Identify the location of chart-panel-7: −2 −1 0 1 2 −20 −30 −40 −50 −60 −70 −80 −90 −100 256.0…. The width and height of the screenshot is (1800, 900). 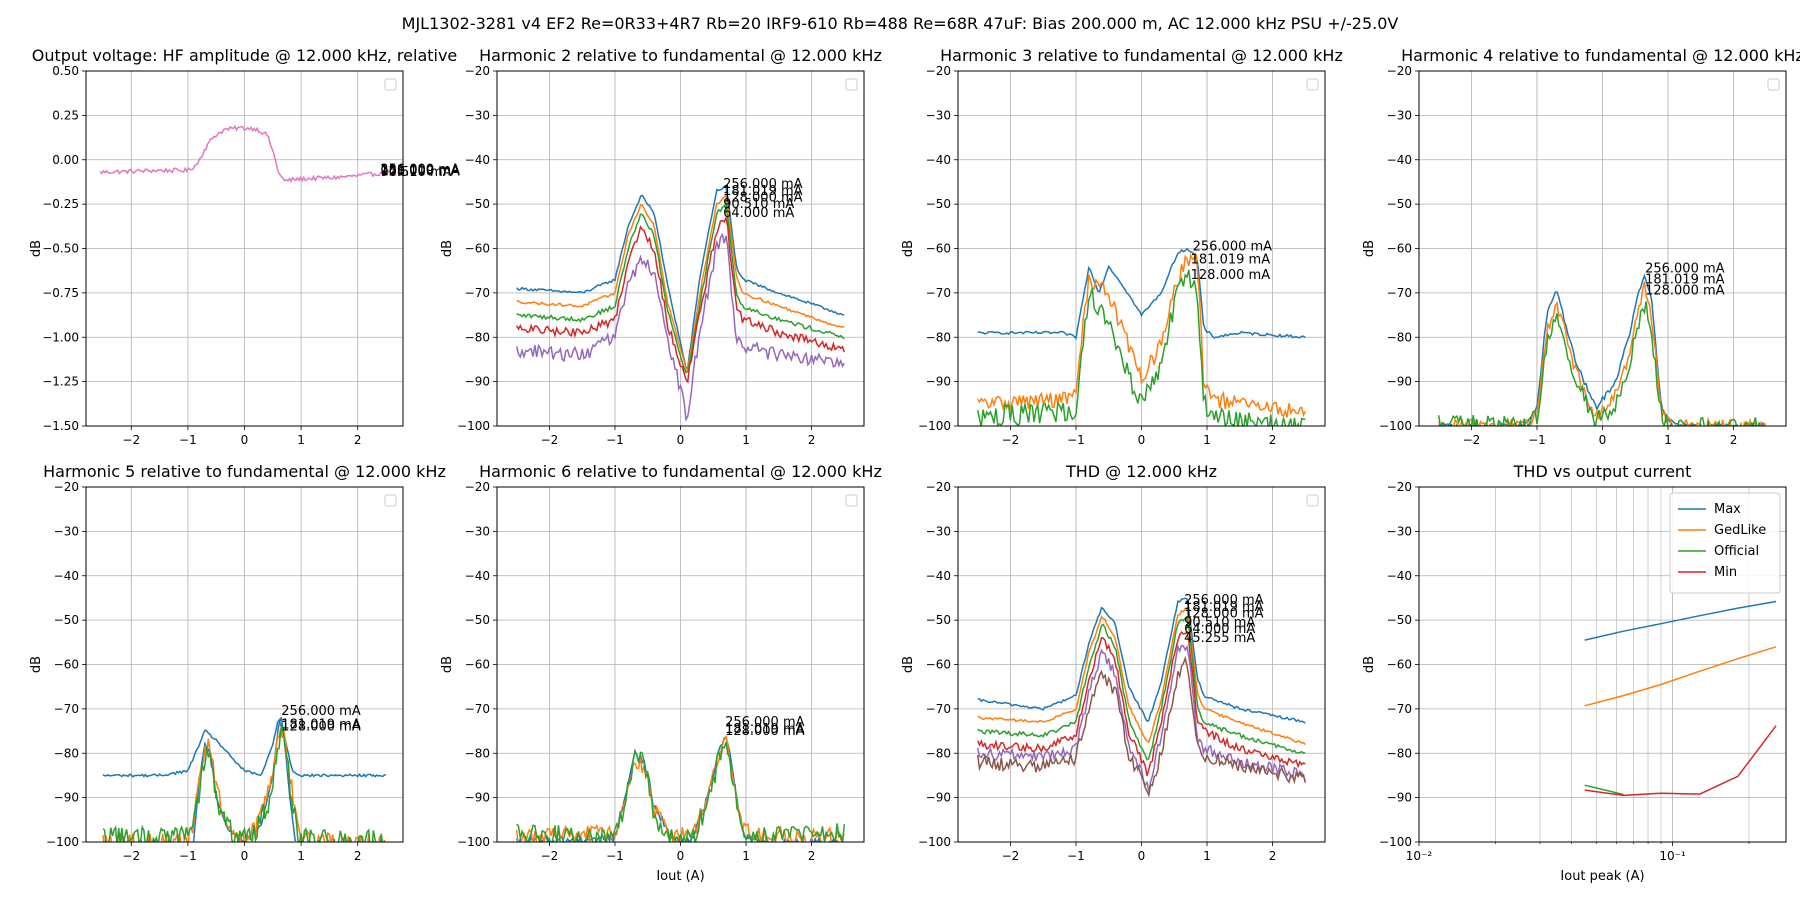
(1113, 662).